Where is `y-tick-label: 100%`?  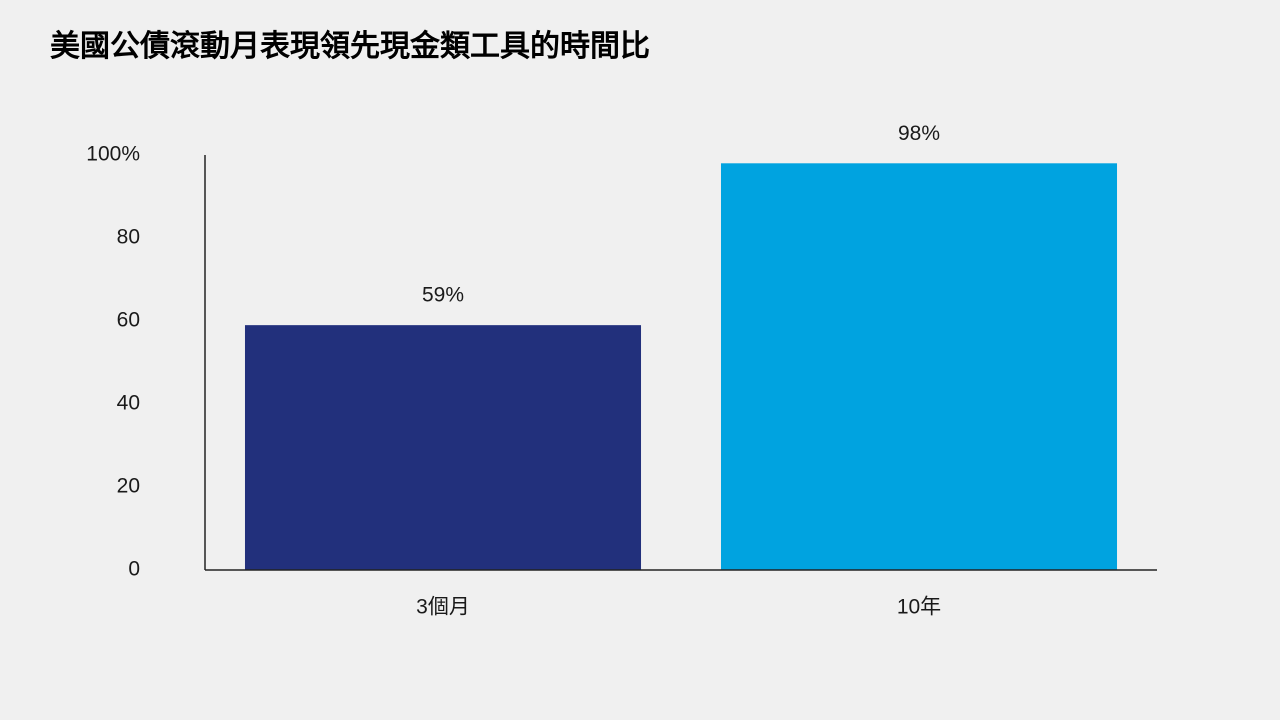 y-tick-label: 100% is located at coordinates (113, 154).